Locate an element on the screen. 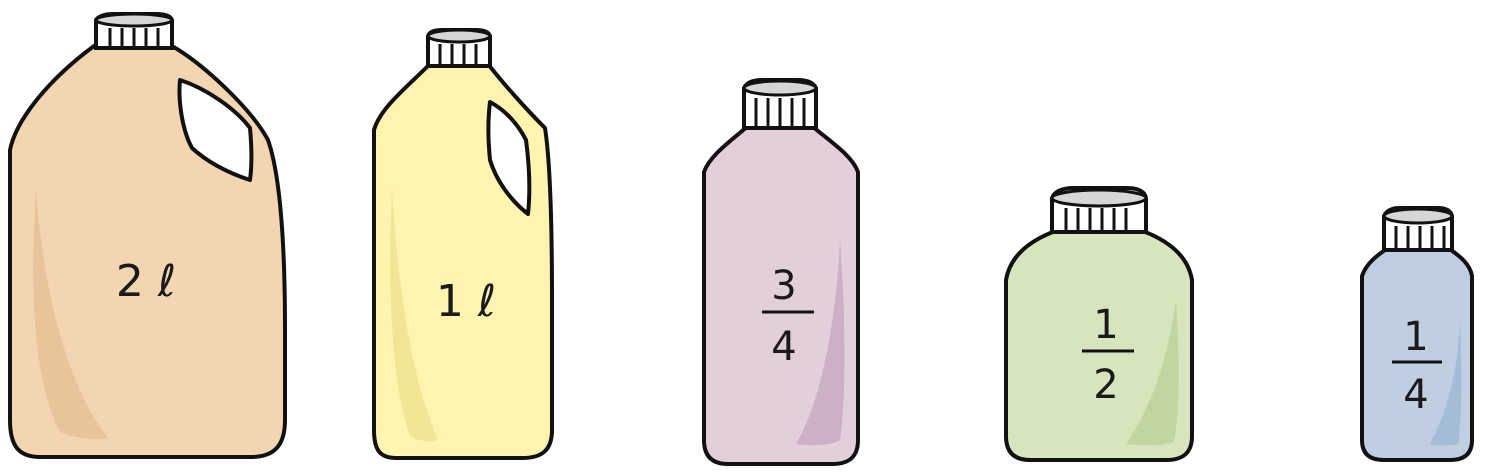 This screenshot has height=474, width=1494. bottle-three-quarters-cap is located at coordinates (780, 104).